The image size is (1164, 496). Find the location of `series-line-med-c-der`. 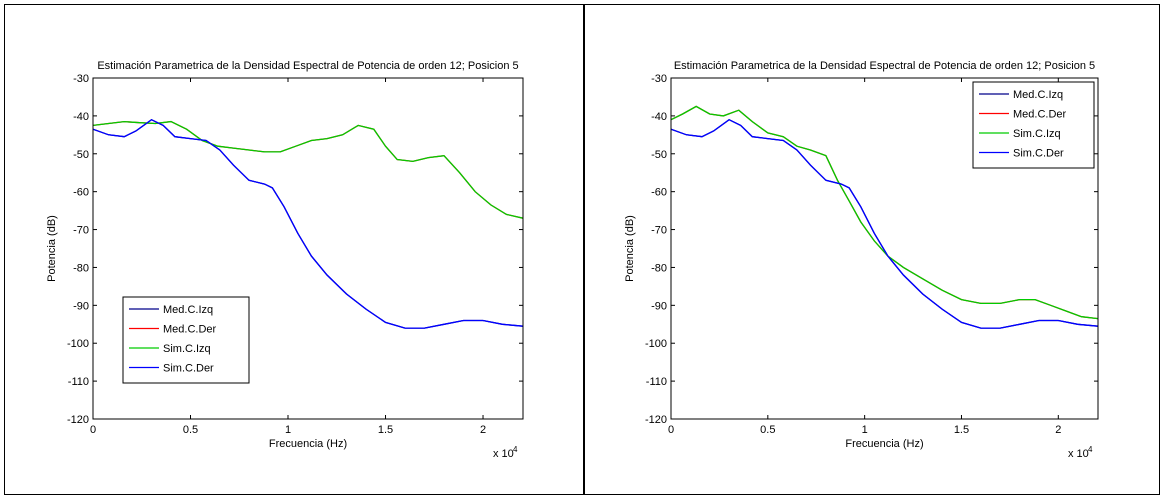

series-line-med-c-der is located at coordinates (308, 169).